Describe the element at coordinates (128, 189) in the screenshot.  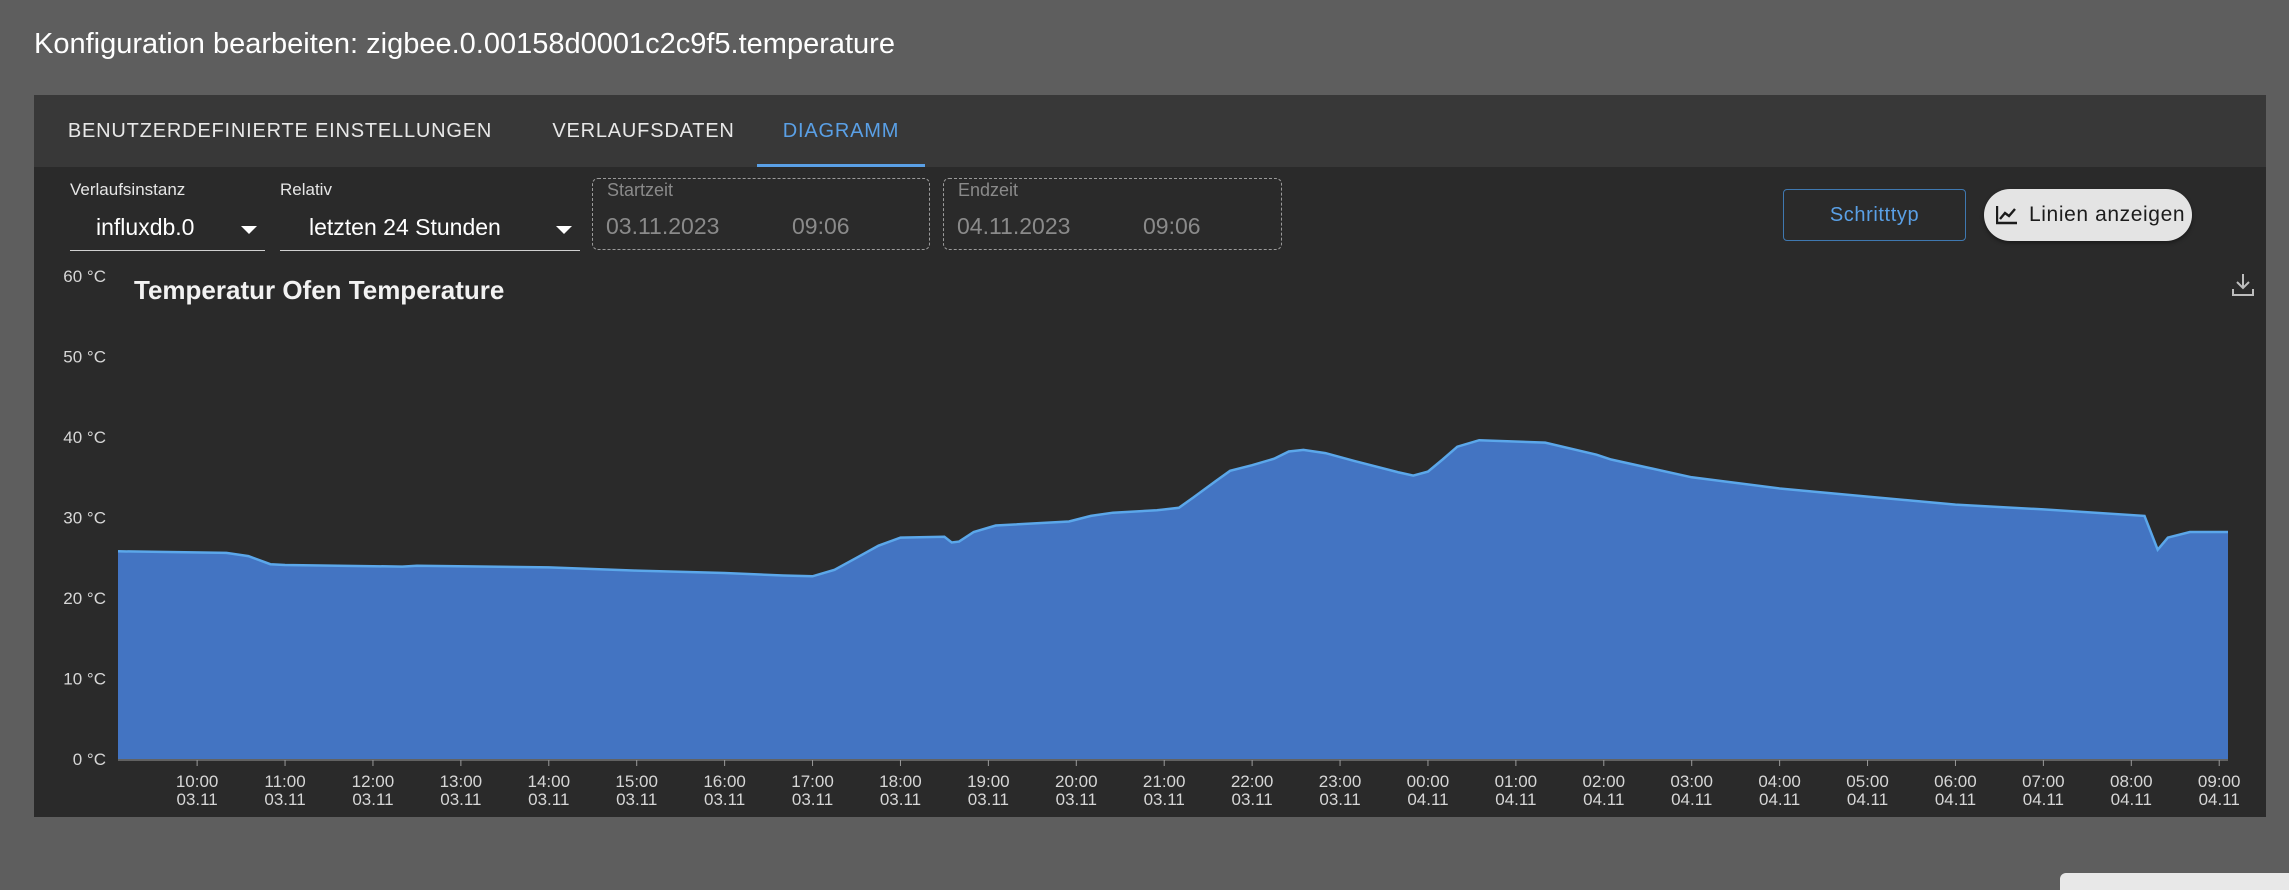
I see `instance-label: Verlaufsinstanz` at that location.